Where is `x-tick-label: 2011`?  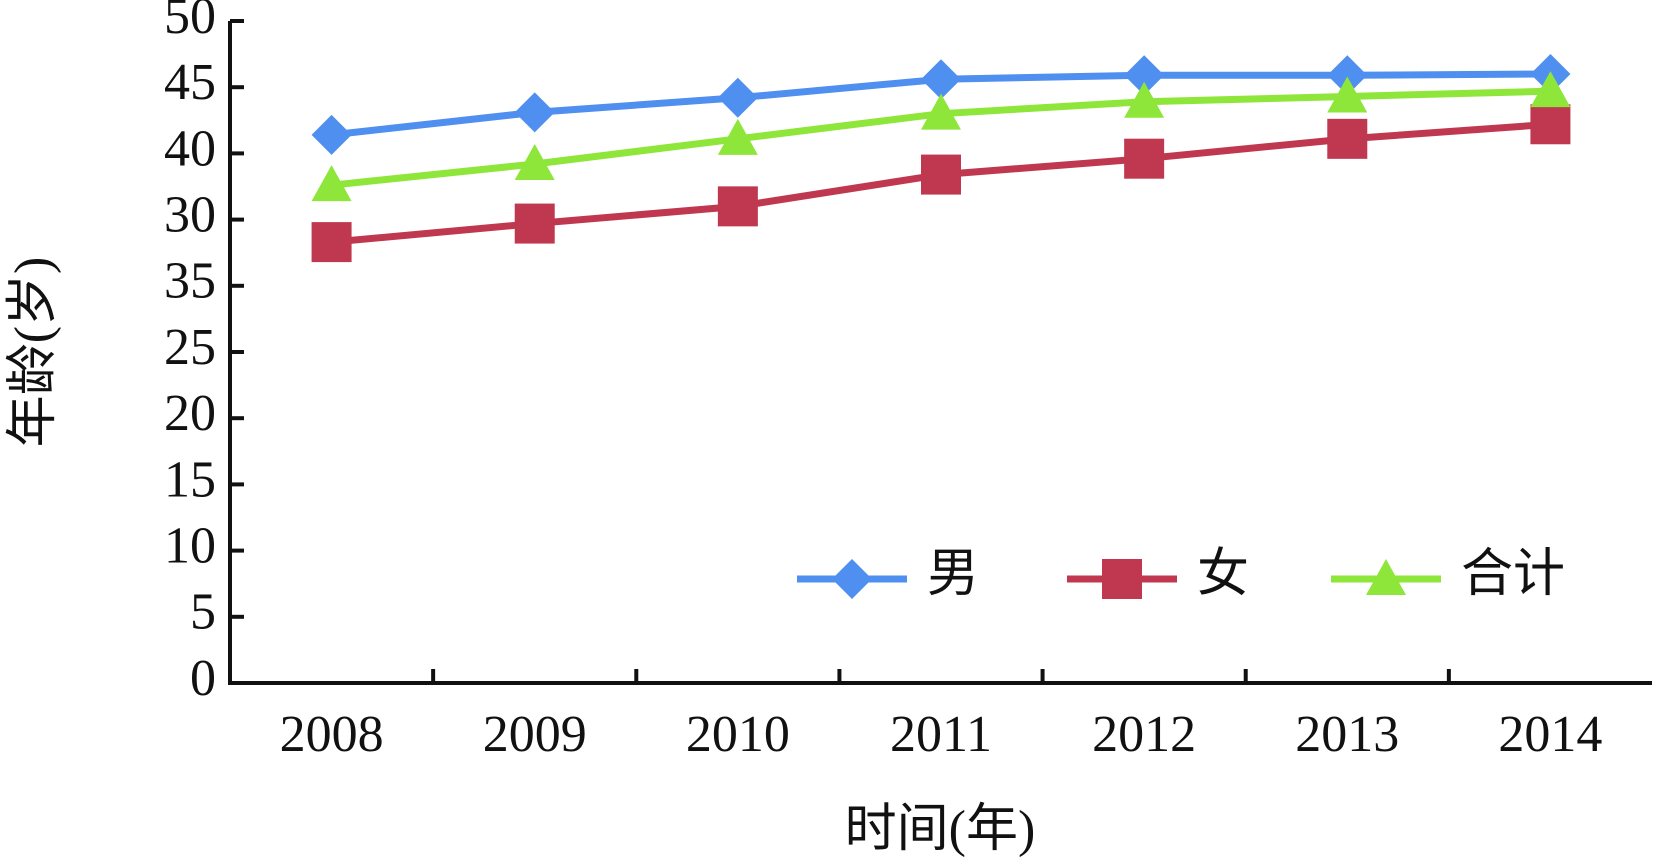 x-tick-label: 2011 is located at coordinates (941, 734).